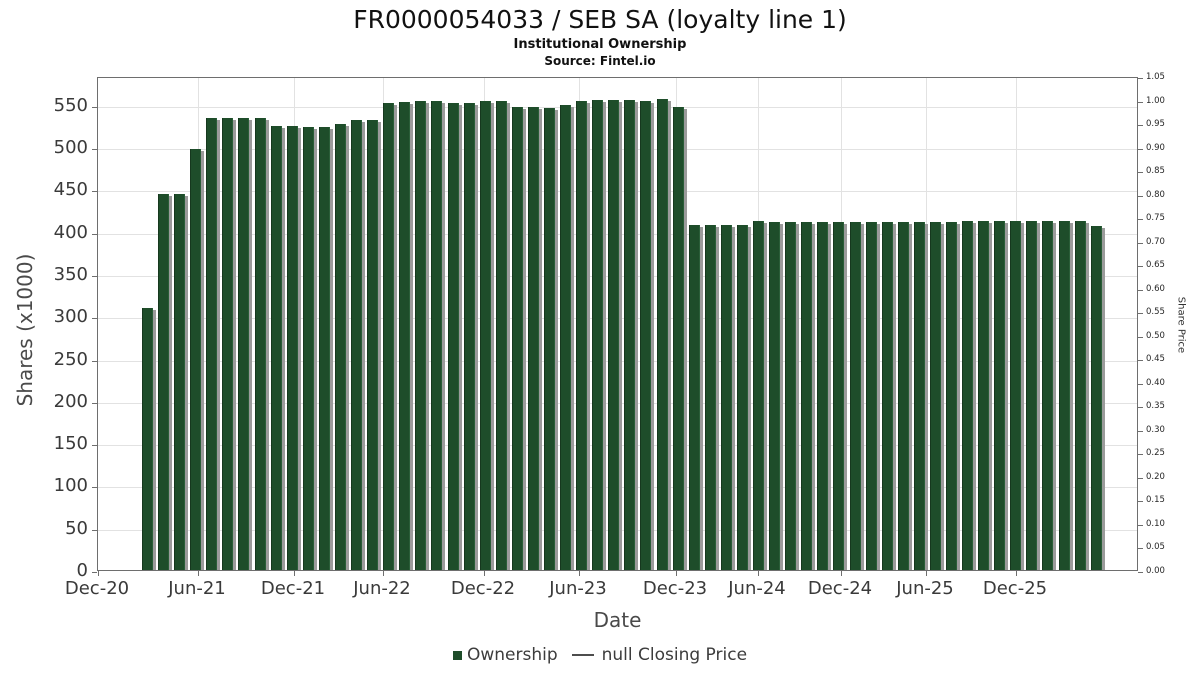 The image size is (1200, 675). Describe the element at coordinates (76, 528) in the screenshot. I see `y-tick-label-left: 50` at that location.